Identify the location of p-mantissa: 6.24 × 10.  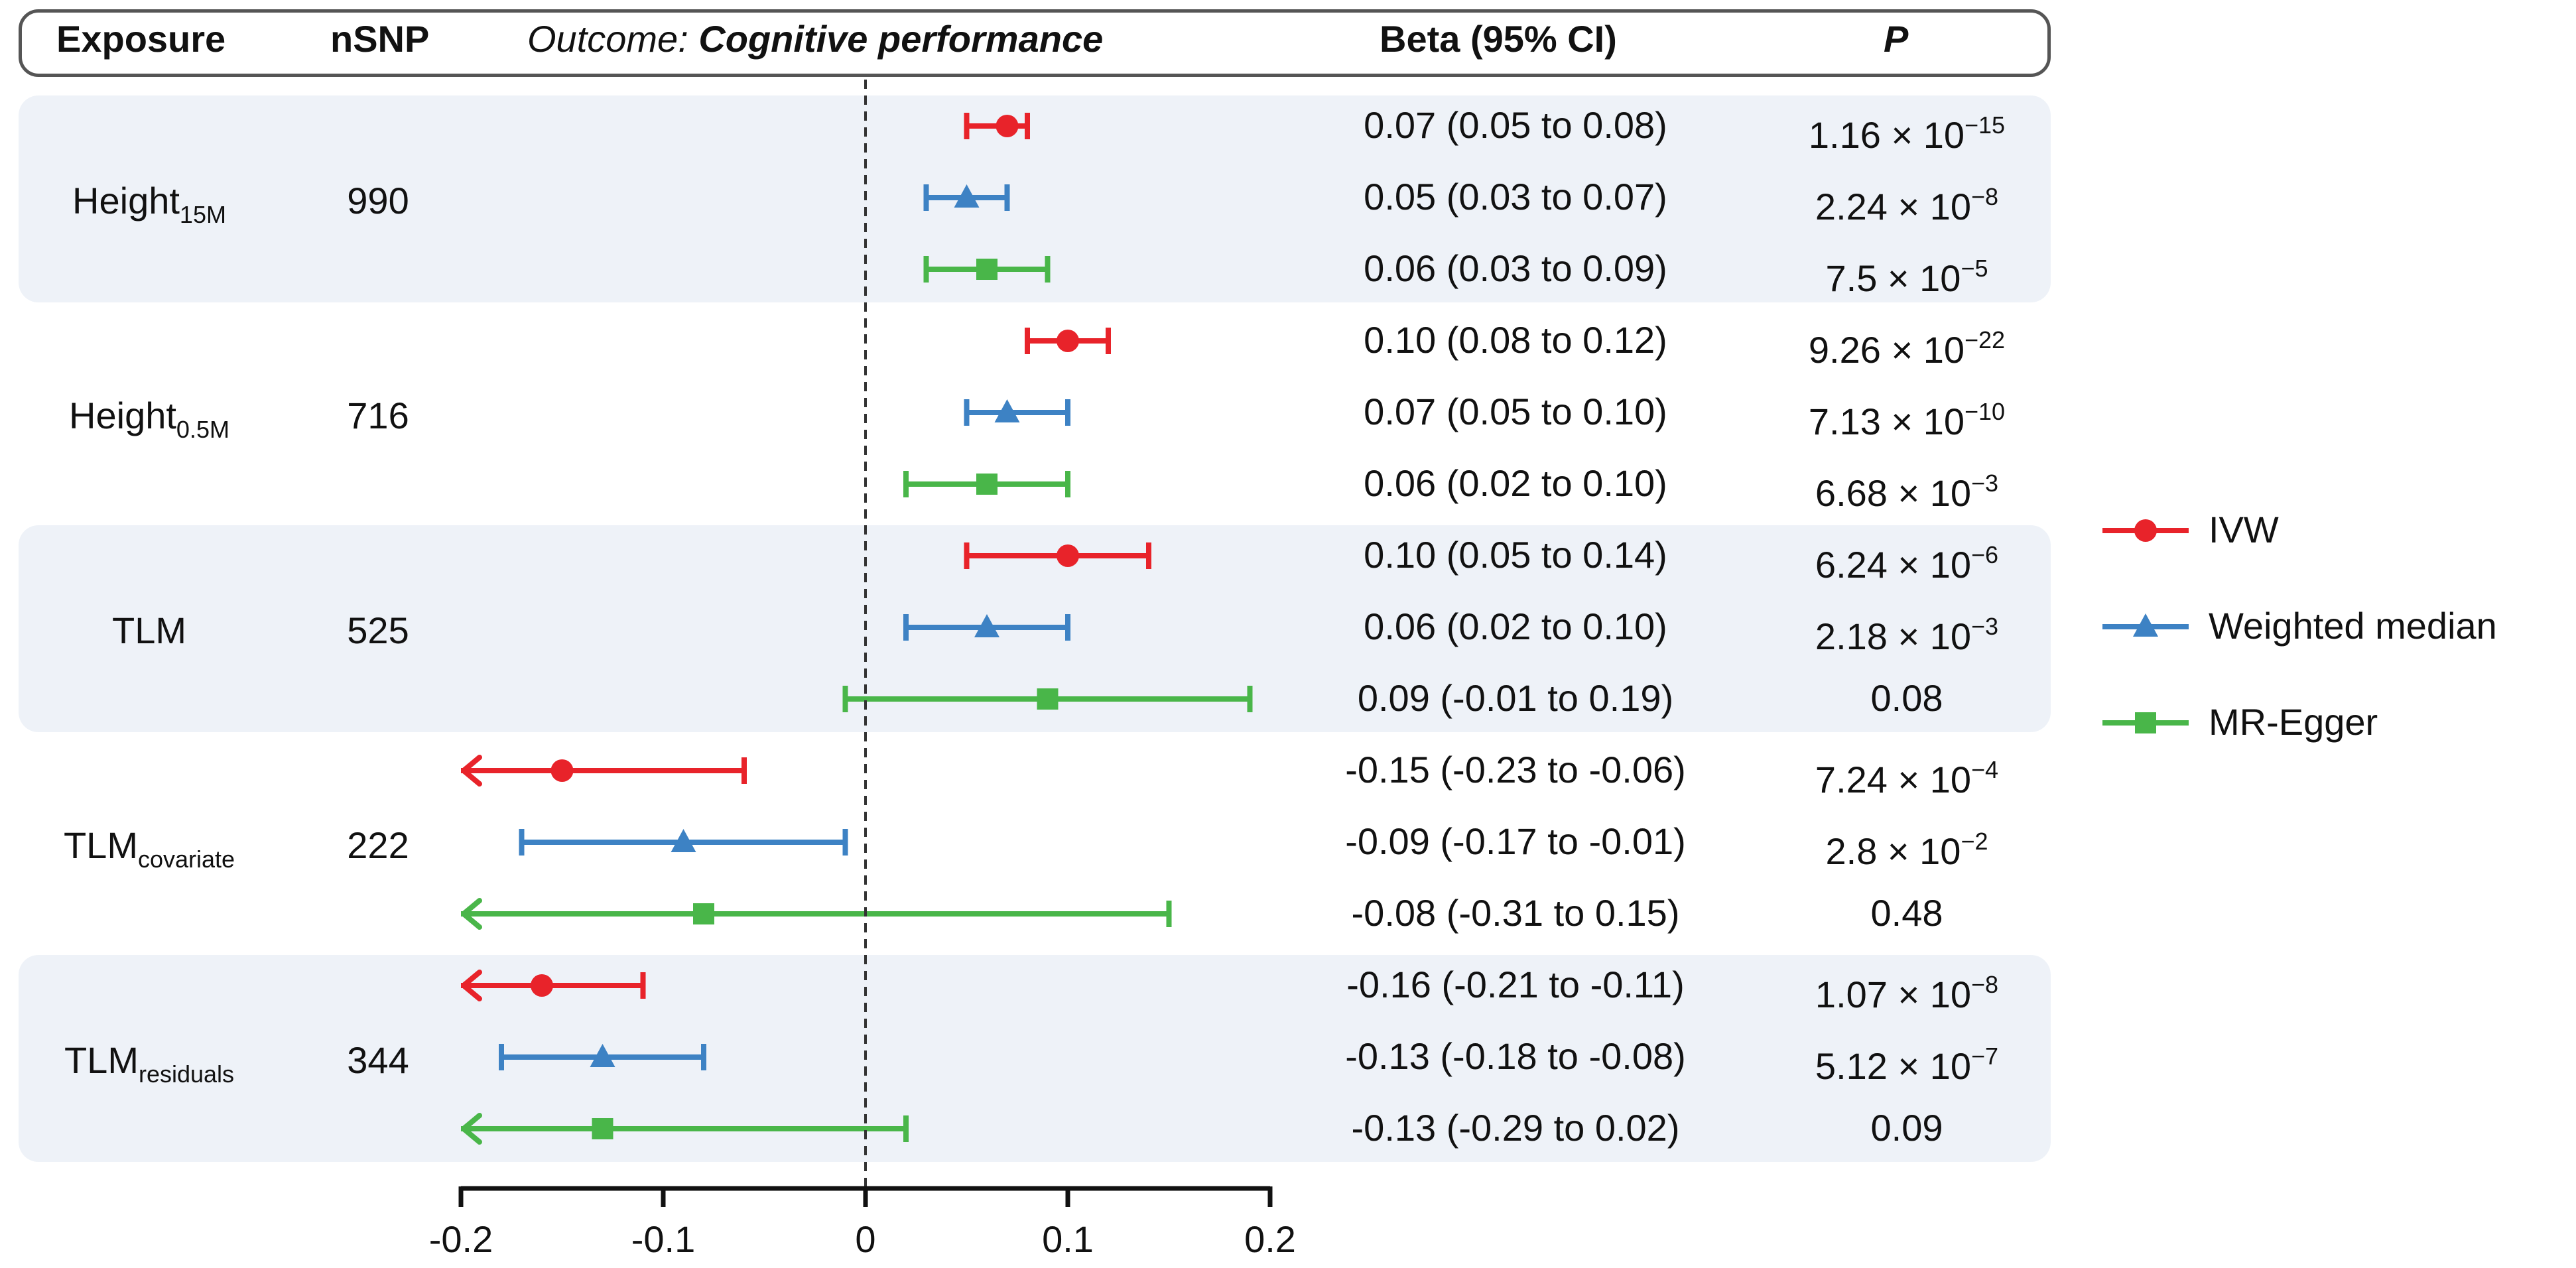
(1894, 565).